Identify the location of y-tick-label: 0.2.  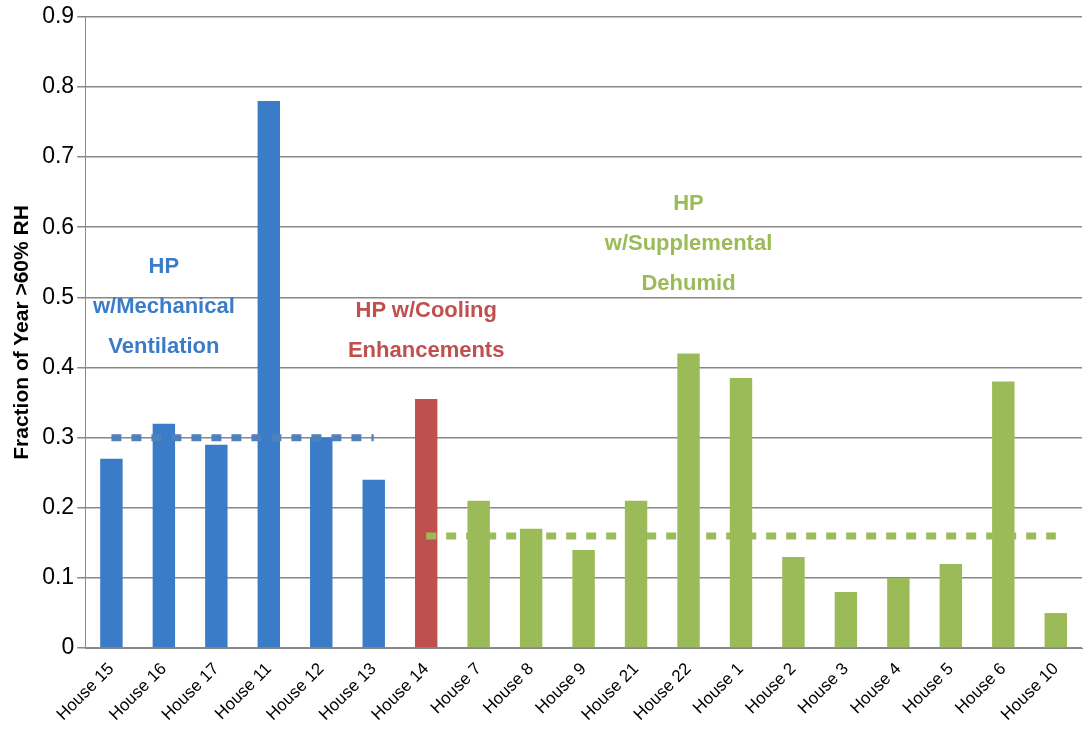
(58, 506).